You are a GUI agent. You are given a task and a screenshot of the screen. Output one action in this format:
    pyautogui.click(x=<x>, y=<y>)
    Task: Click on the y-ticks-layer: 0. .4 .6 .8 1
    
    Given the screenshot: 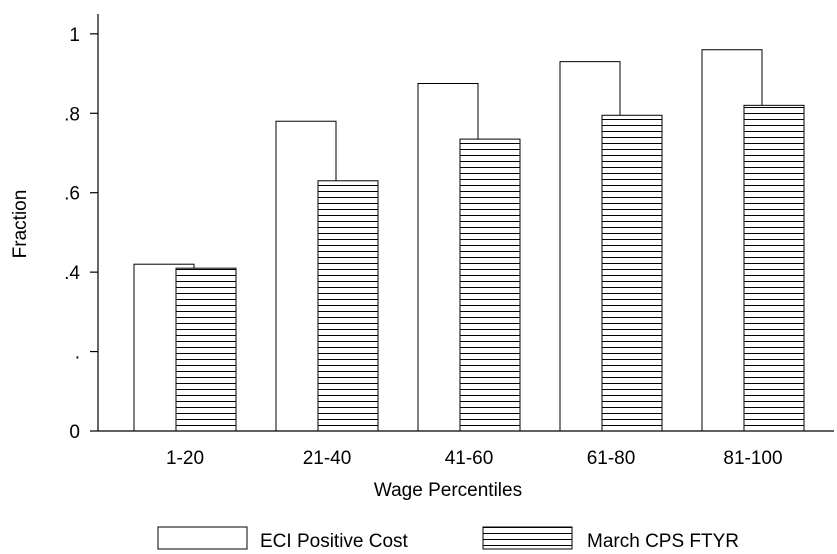 What is the action you would take?
    pyautogui.click(x=81, y=234)
    